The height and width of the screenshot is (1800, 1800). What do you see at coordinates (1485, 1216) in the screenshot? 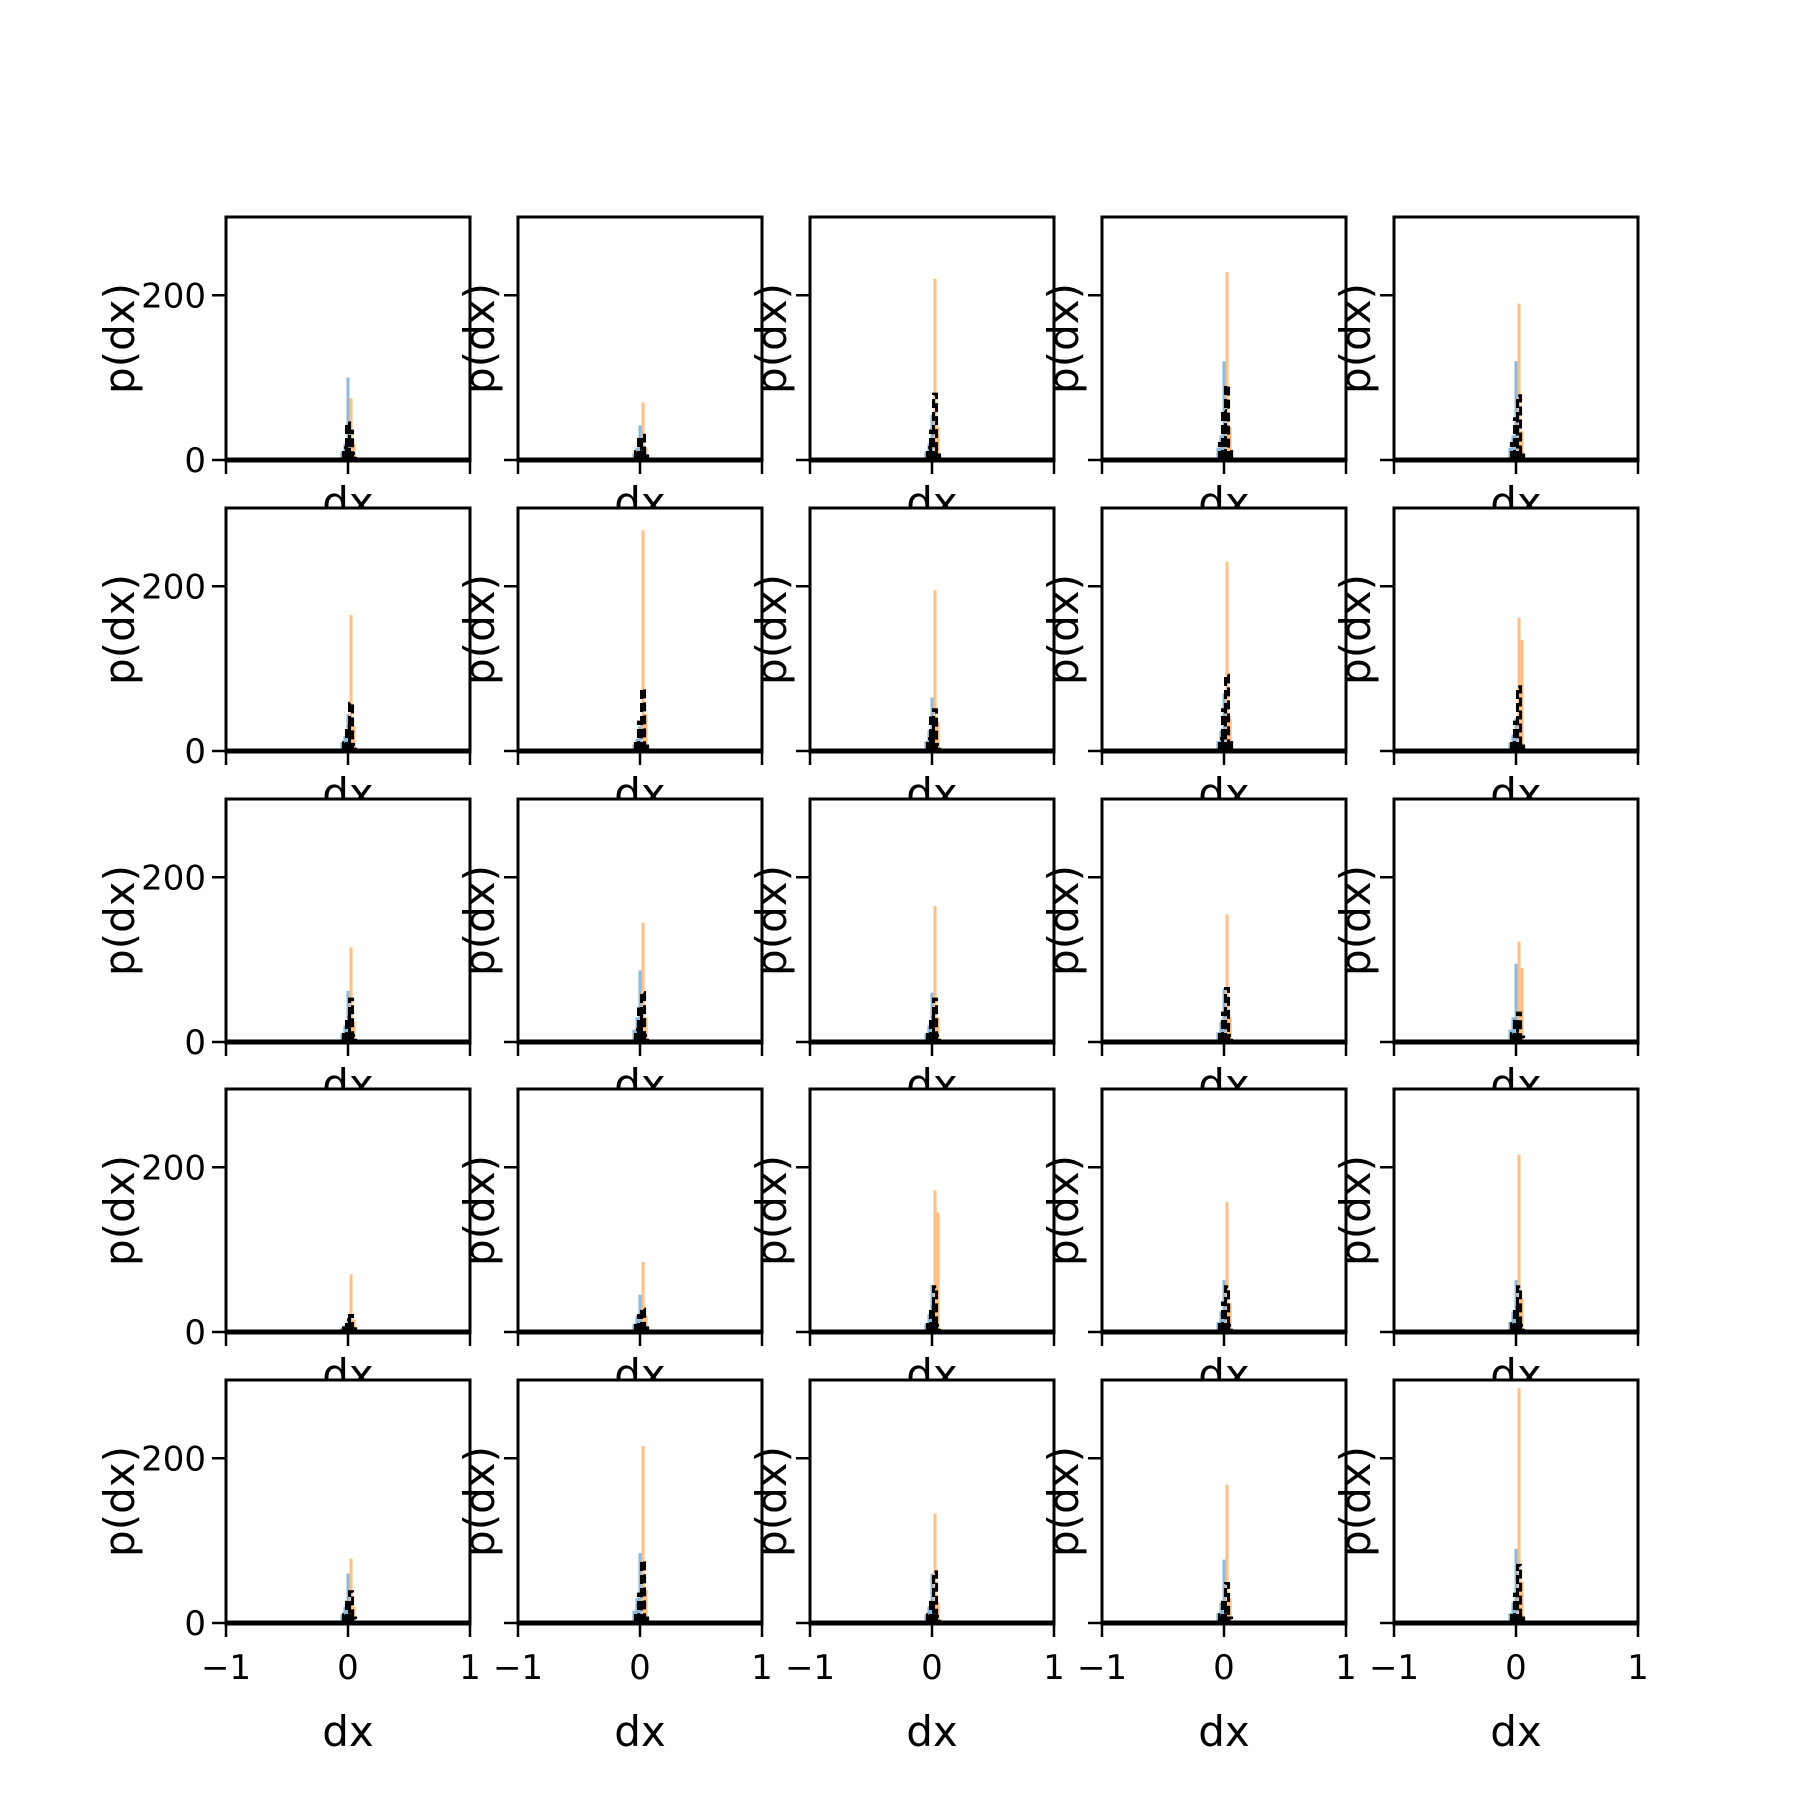
I see `subplot-4-5: p(dx)` at bounding box center [1485, 1216].